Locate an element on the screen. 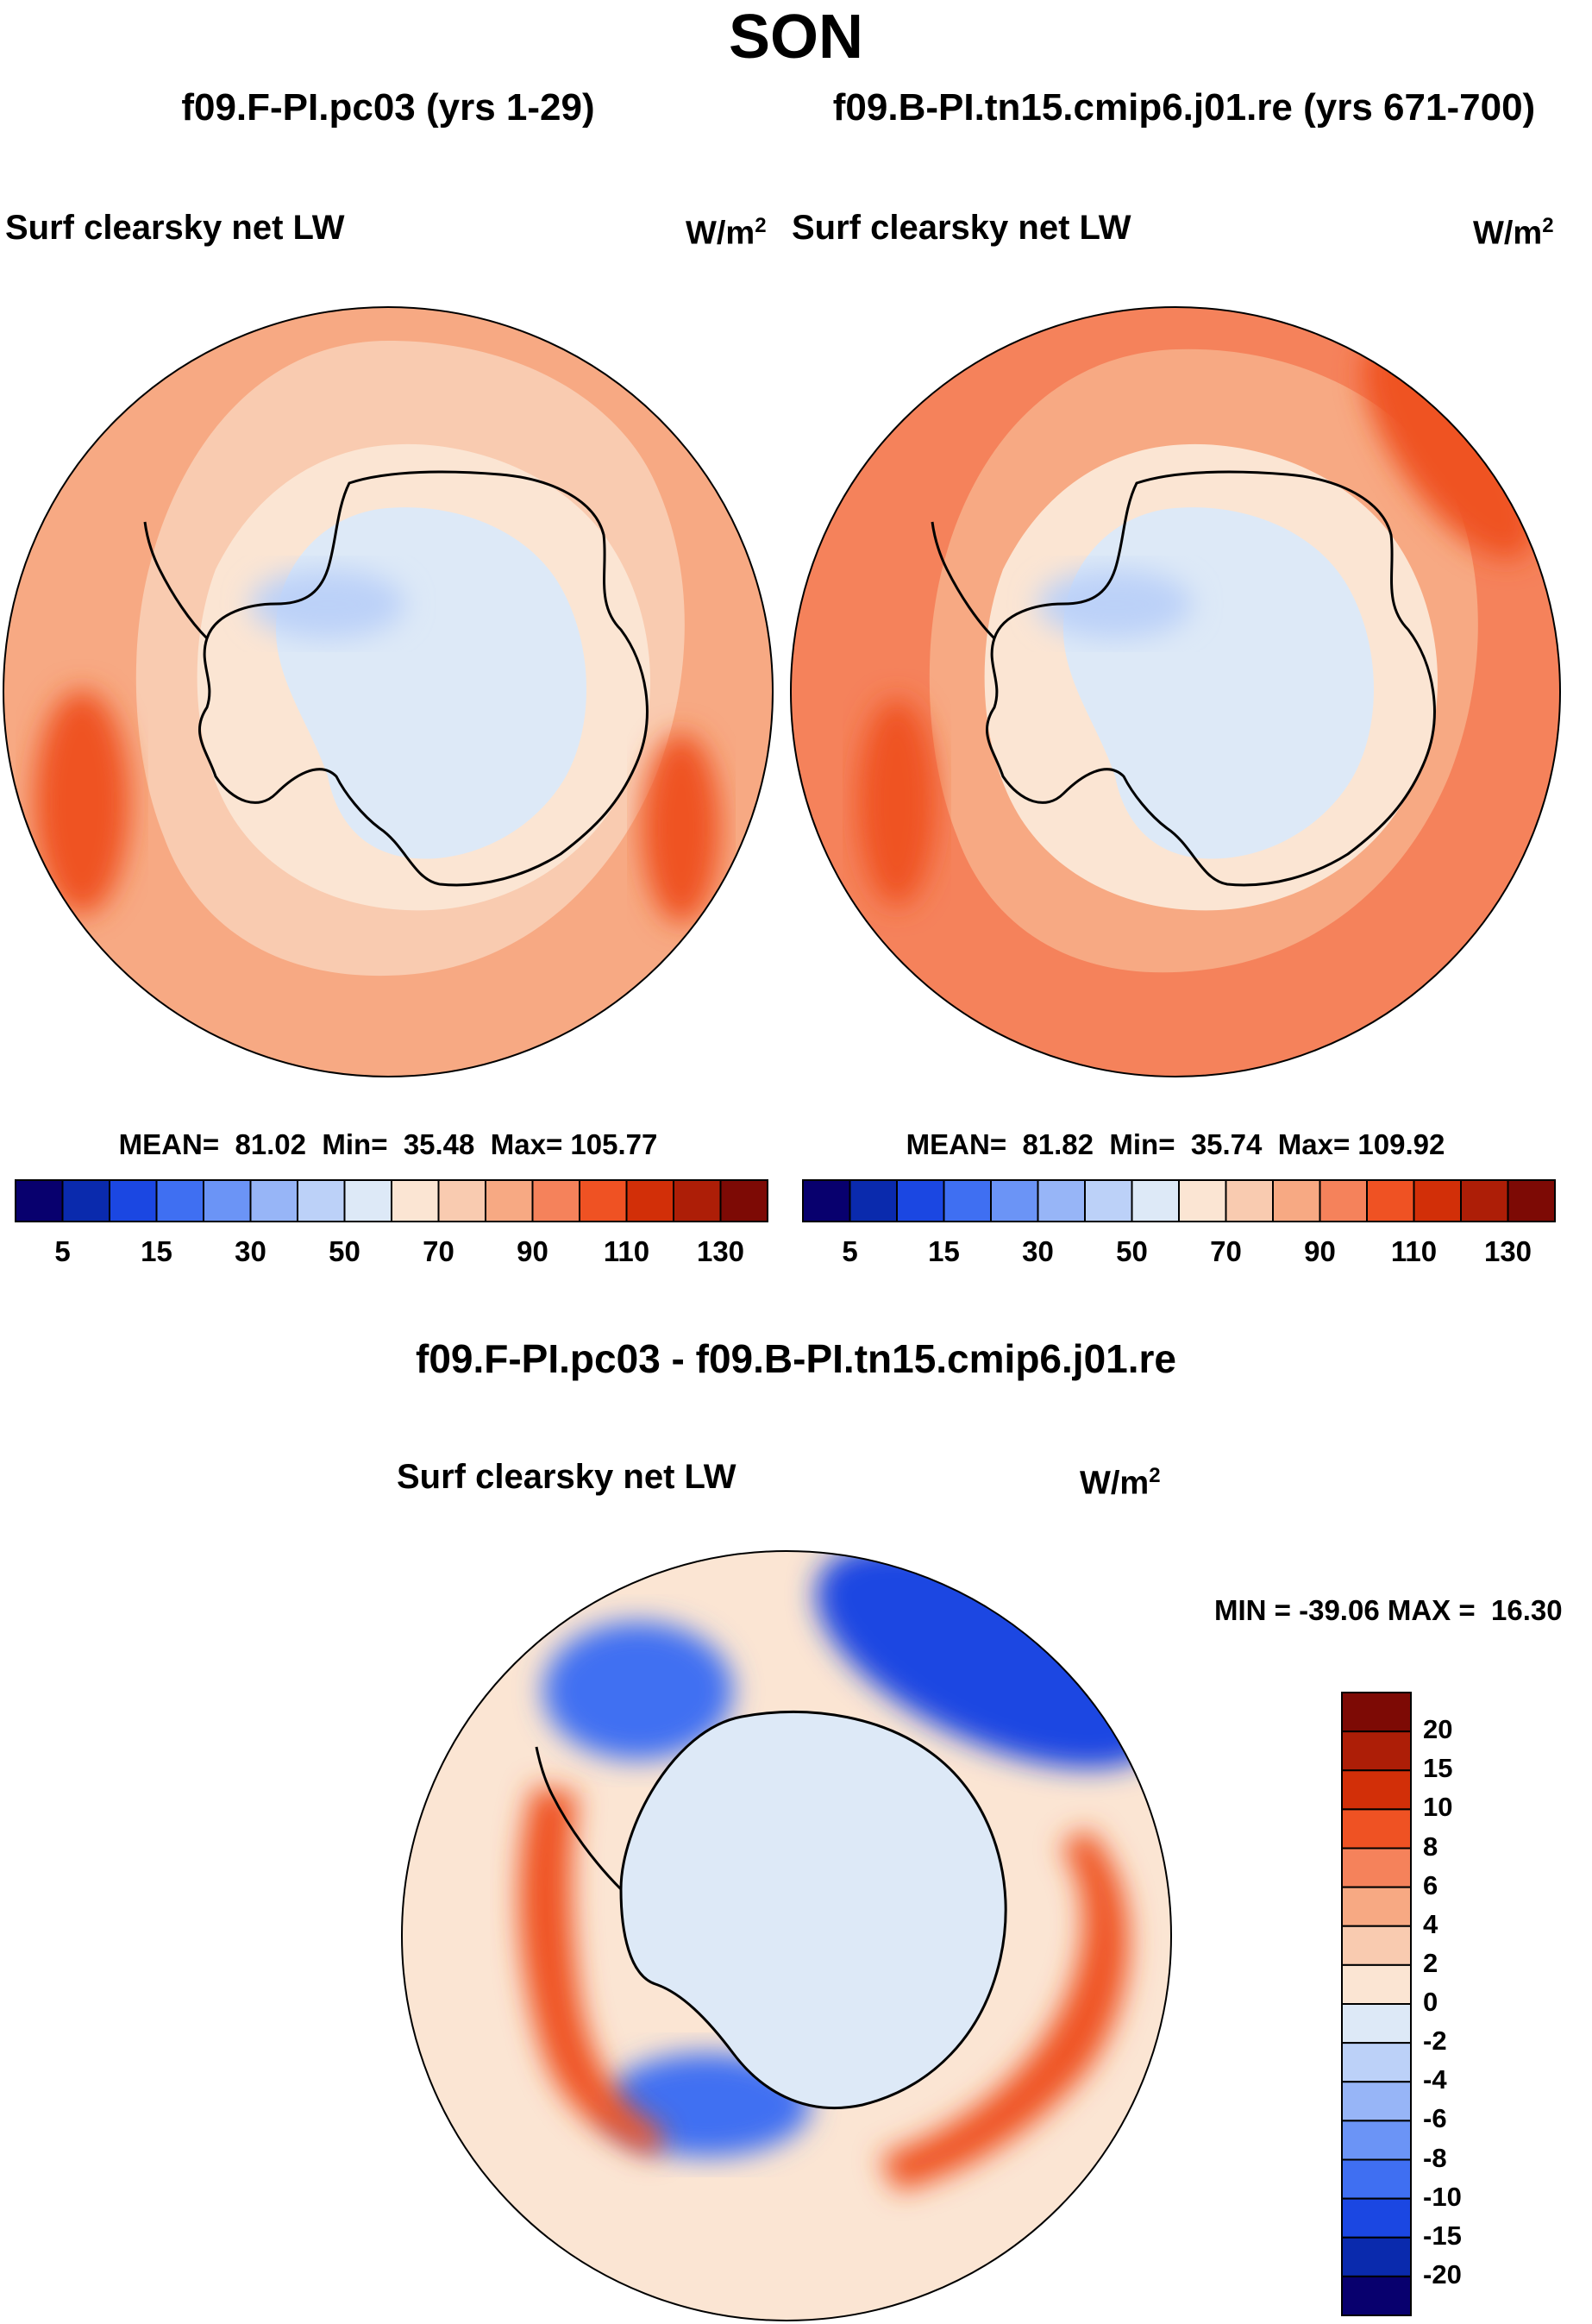 The width and height of the screenshot is (1592, 2324). diff-negative-ross is located at coordinates (638, 1691).